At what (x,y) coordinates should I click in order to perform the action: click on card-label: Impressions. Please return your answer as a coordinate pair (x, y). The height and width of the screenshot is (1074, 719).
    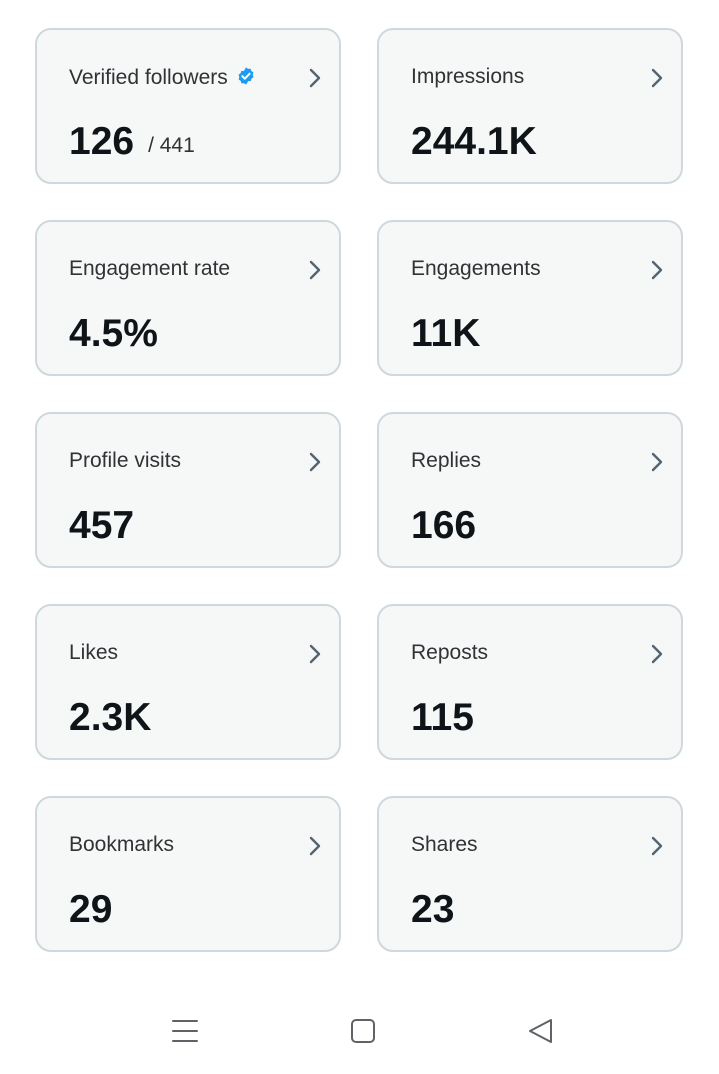
    Looking at the image, I should click on (468, 76).